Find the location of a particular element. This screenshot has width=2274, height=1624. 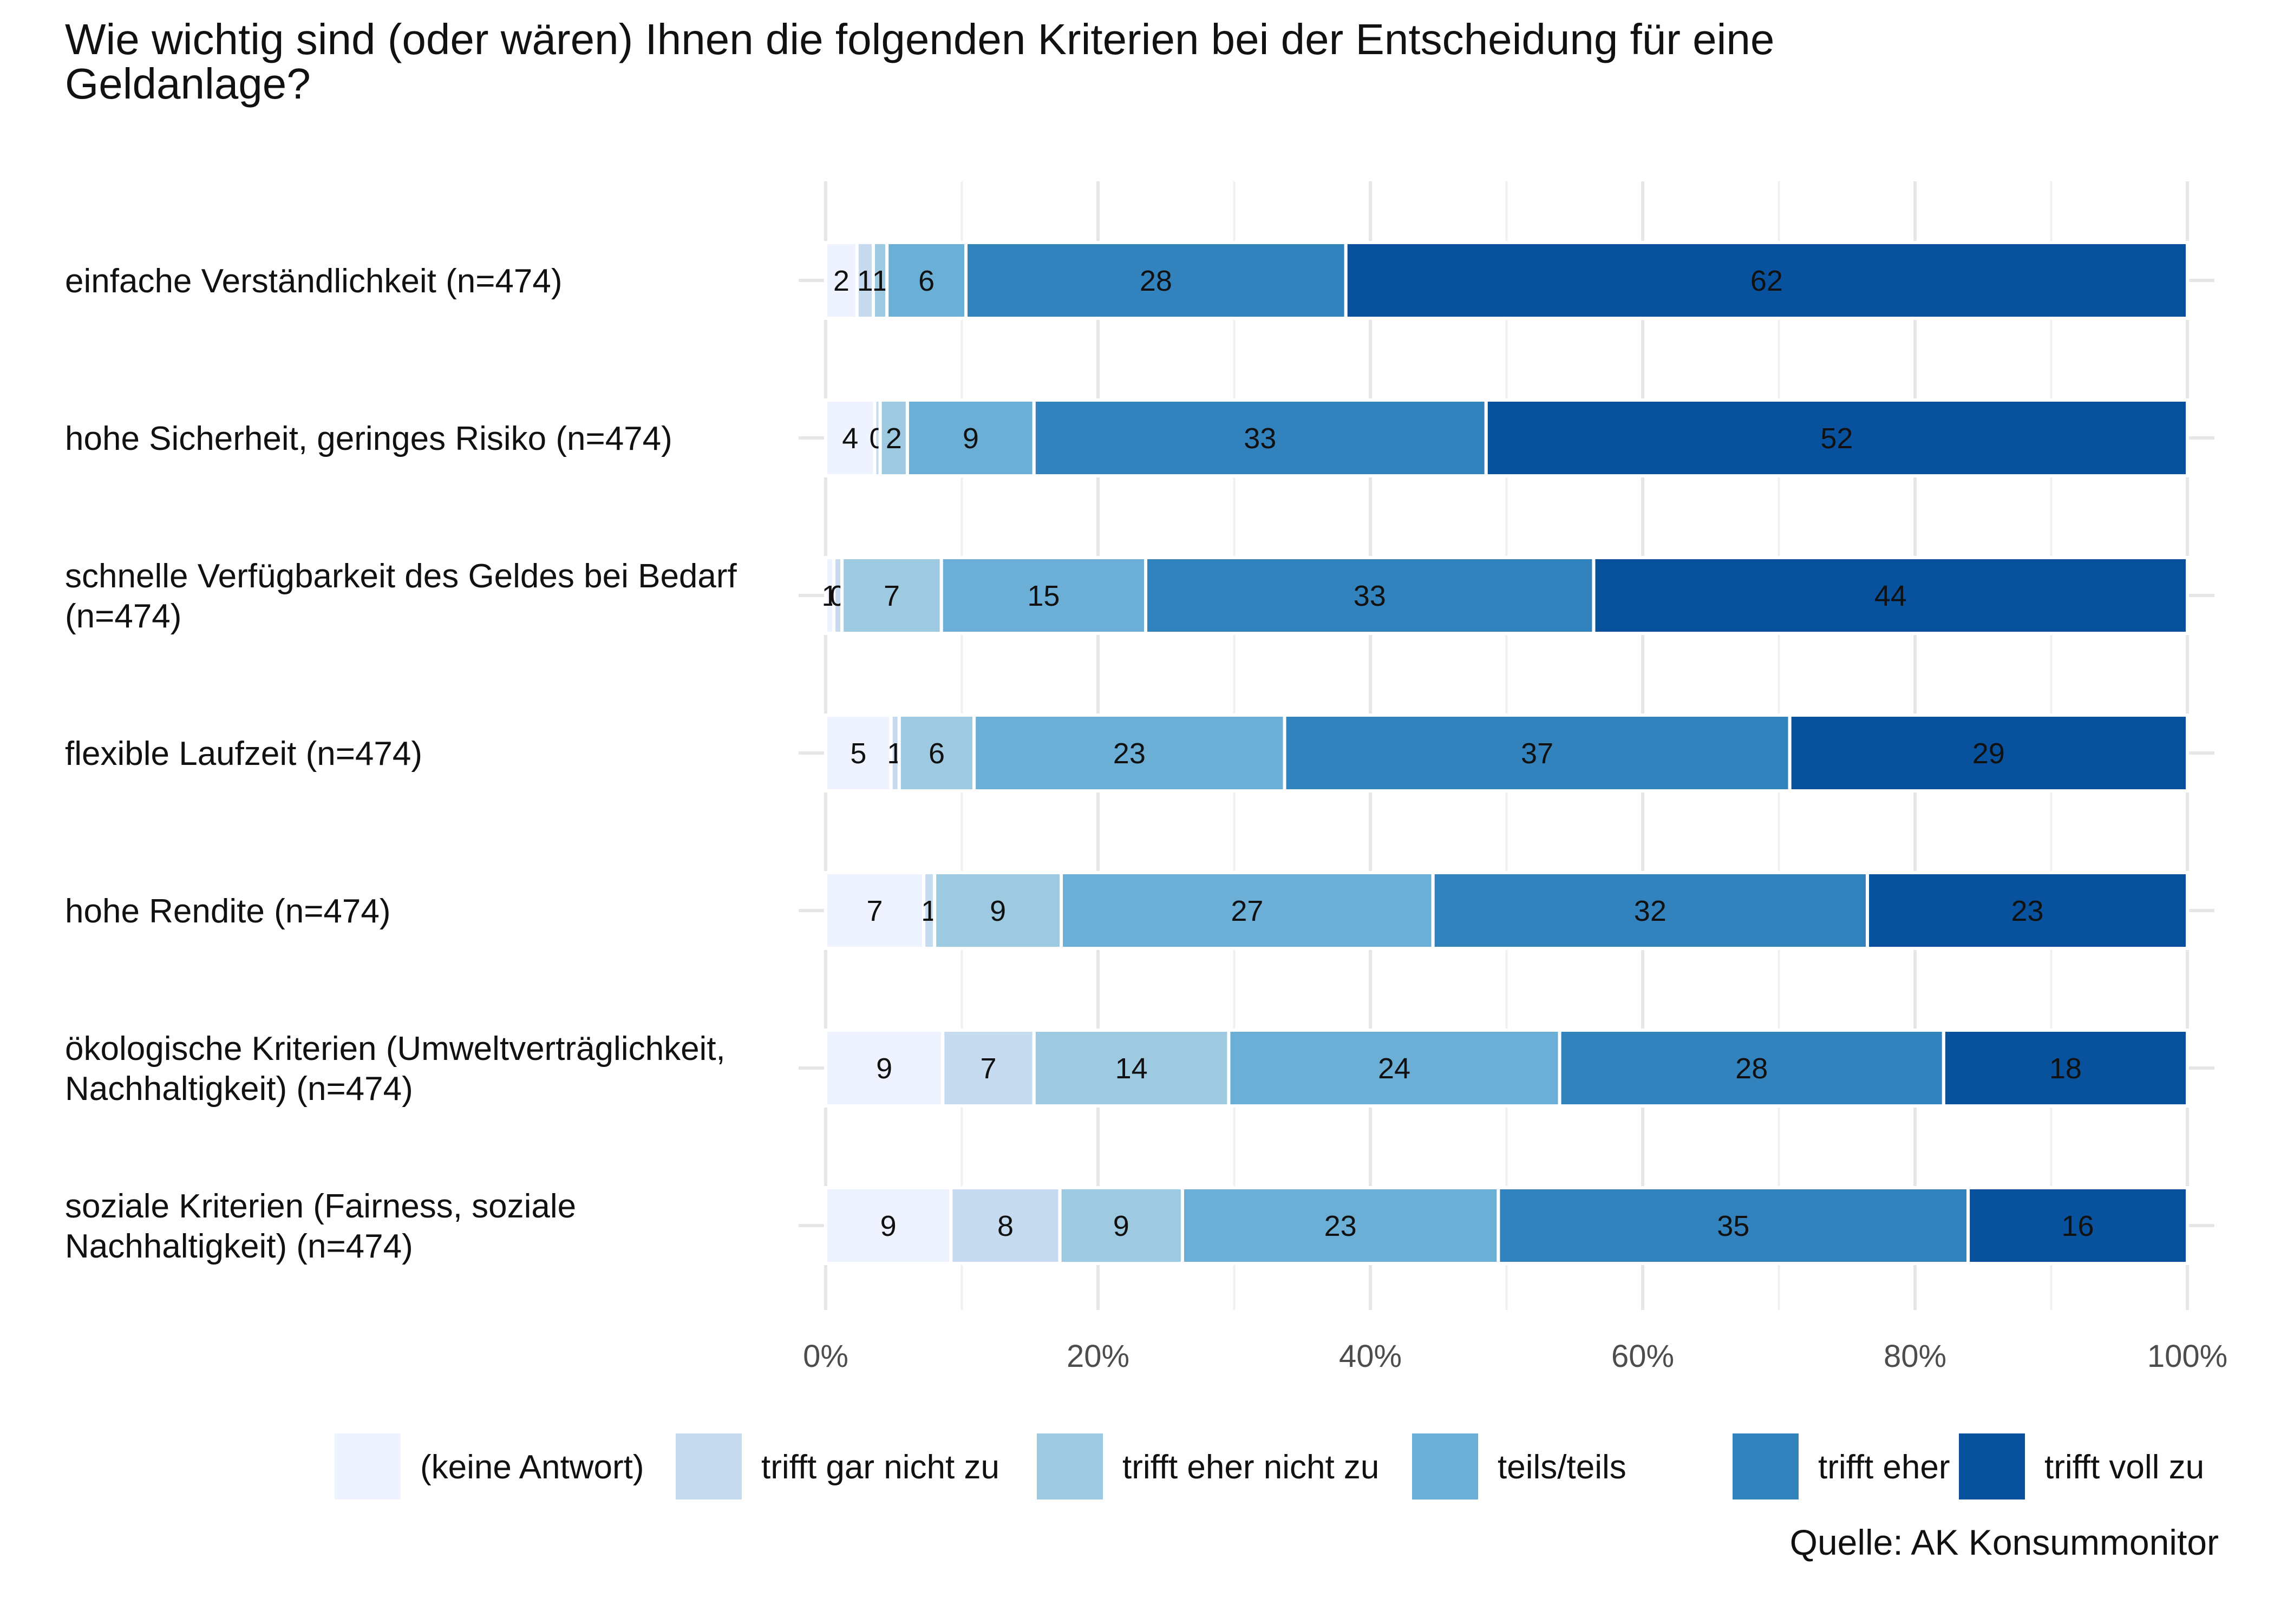

data-label: 52 is located at coordinates (1837, 439).